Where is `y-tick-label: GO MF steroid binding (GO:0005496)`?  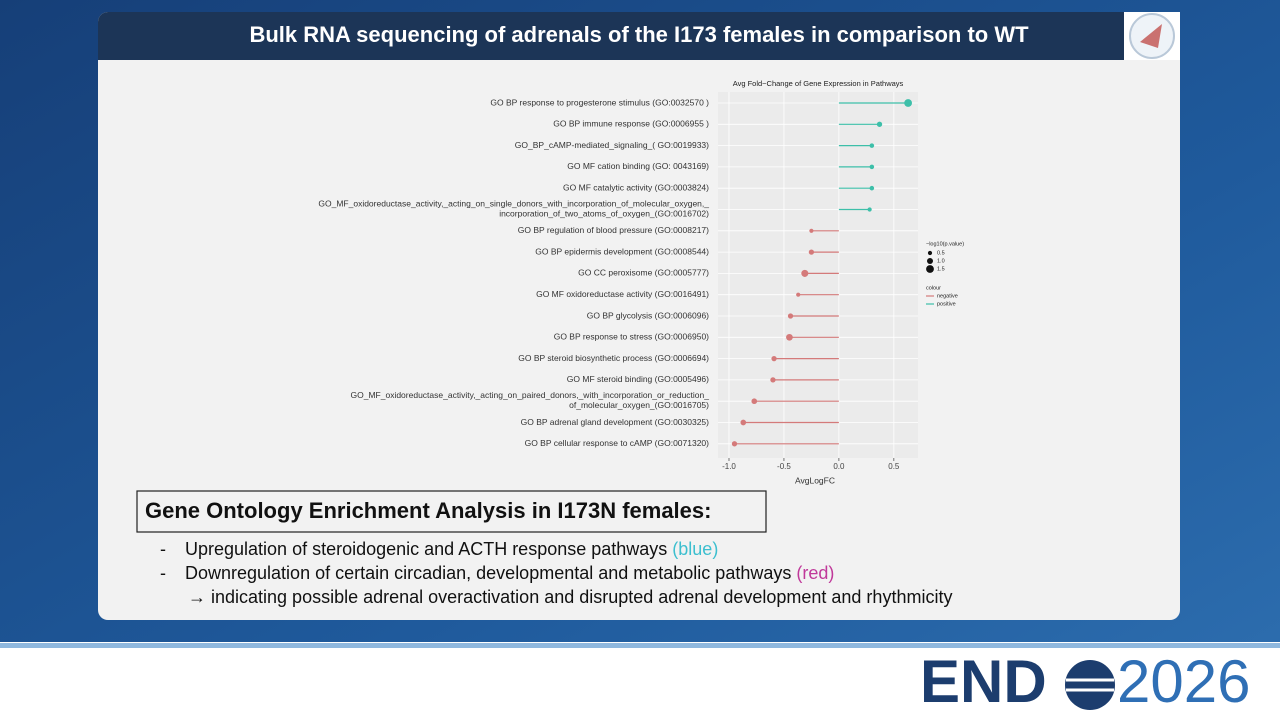 y-tick-label: GO MF steroid binding (GO:0005496) is located at coordinates (638, 379).